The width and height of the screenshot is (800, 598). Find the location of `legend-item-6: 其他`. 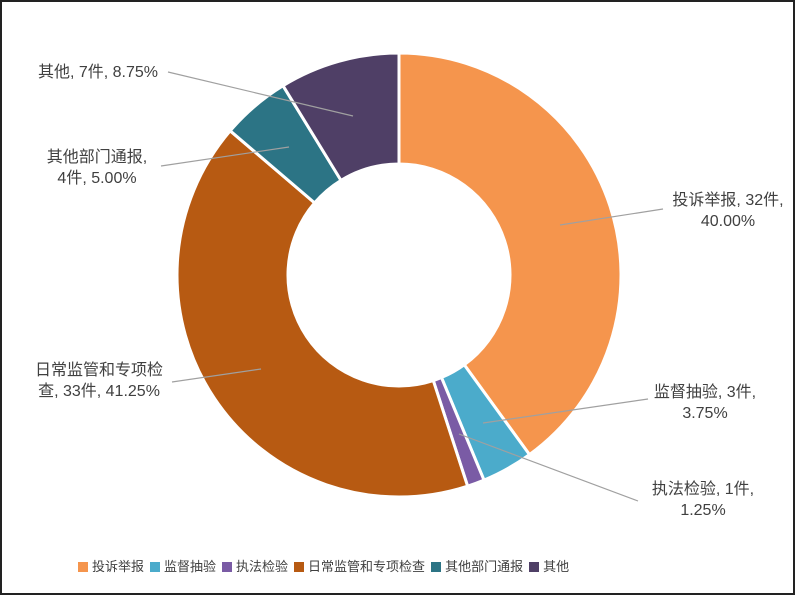

legend-item-6: 其他 is located at coordinates (549, 567).